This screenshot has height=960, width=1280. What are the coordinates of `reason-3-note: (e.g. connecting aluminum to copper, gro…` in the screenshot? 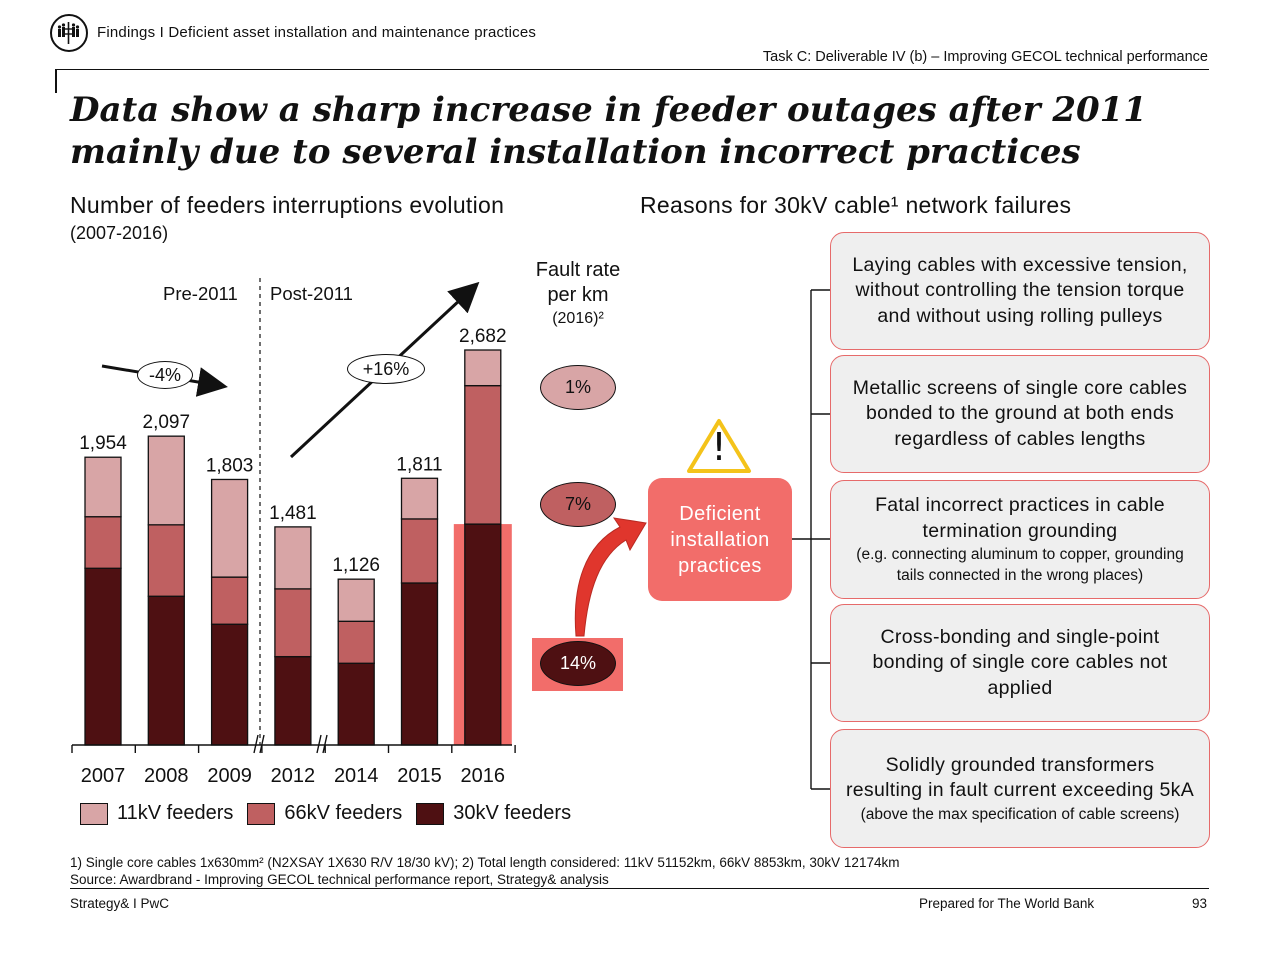 It's located at (1020, 565).